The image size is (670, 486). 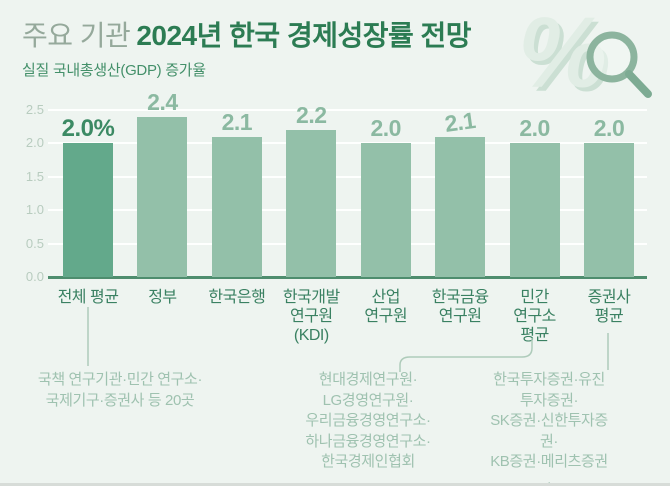 What do you see at coordinates (237, 121) in the screenshot?
I see `value-label: 2.1` at bounding box center [237, 121].